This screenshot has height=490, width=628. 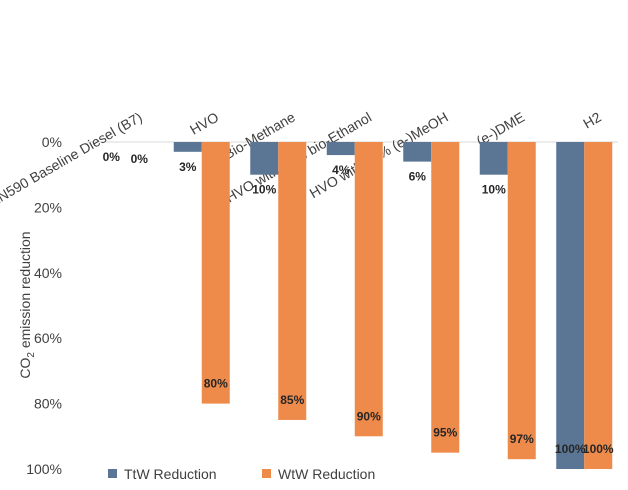 What do you see at coordinates (52, 142) in the screenshot?
I see `y-tick-label: 0%` at bounding box center [52, 142].